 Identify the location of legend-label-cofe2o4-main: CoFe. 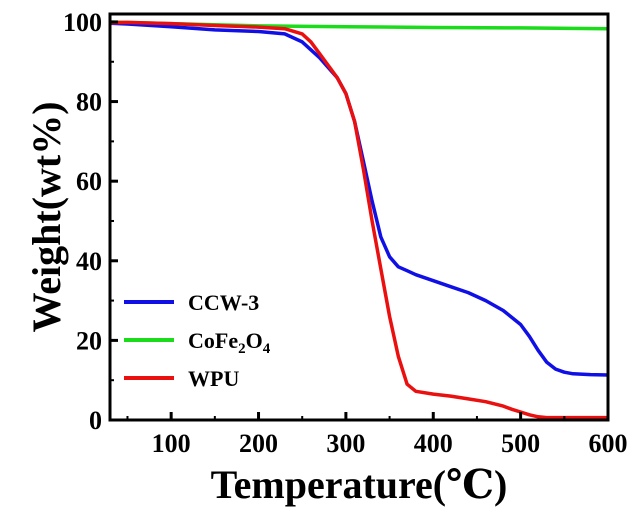
(213, 340).